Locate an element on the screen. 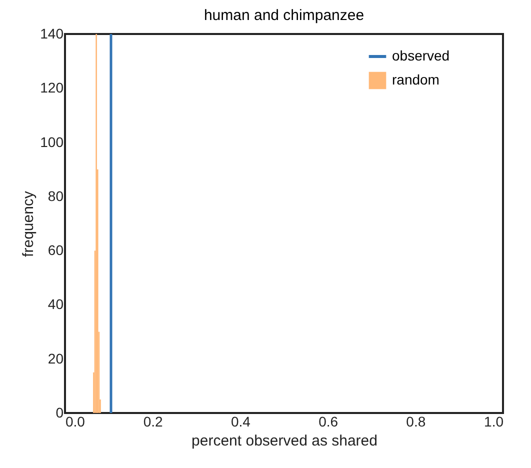 The height and width of the screenshot is (468, 531). legend-label: observed is located at coordinates (421, 56).